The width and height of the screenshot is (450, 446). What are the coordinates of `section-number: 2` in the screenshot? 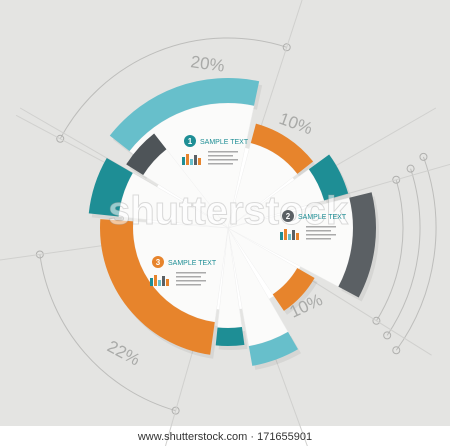 It's located at (288, 216).